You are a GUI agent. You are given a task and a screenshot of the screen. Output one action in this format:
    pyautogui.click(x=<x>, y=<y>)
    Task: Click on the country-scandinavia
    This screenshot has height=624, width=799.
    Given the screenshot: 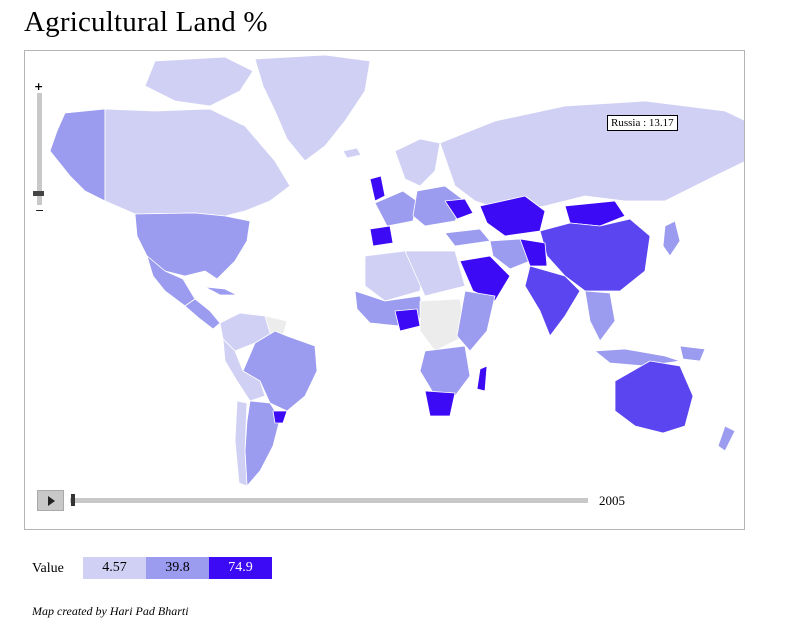 What is the action you would take?
    pyautogui.click(x=417, y=162)
    